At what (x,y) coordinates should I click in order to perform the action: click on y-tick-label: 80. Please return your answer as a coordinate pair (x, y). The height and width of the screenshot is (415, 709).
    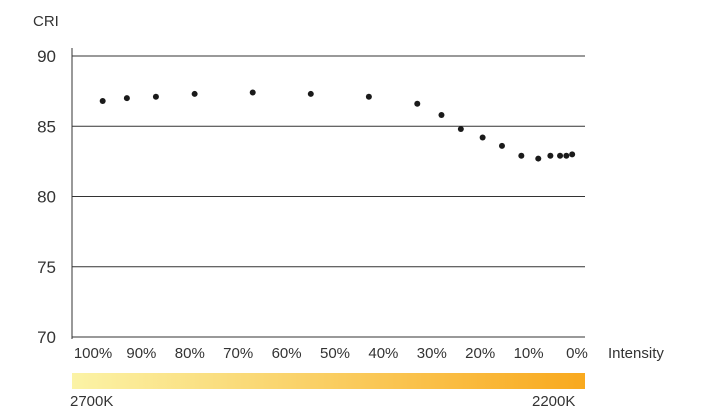
    Looking at the image, I should click on (46, 197).